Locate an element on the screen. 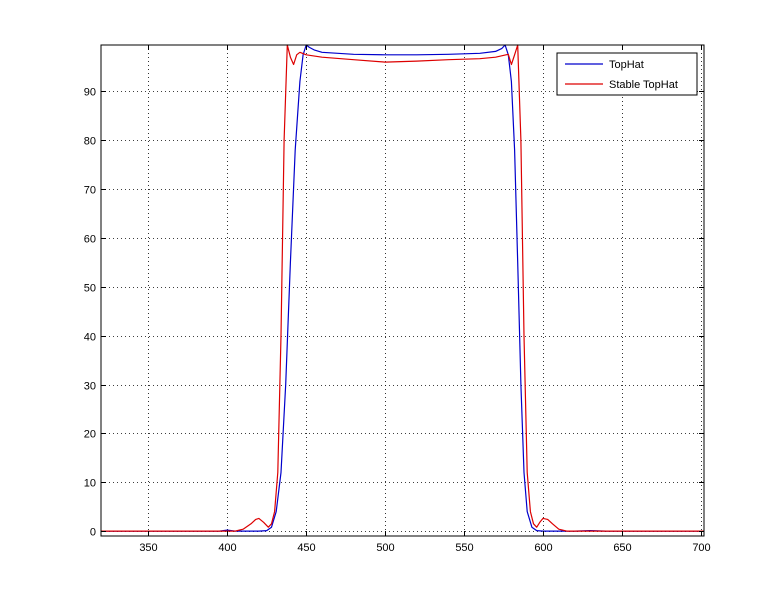  legend: TopHat Stable TopHat is located at coordinates (627, 74).